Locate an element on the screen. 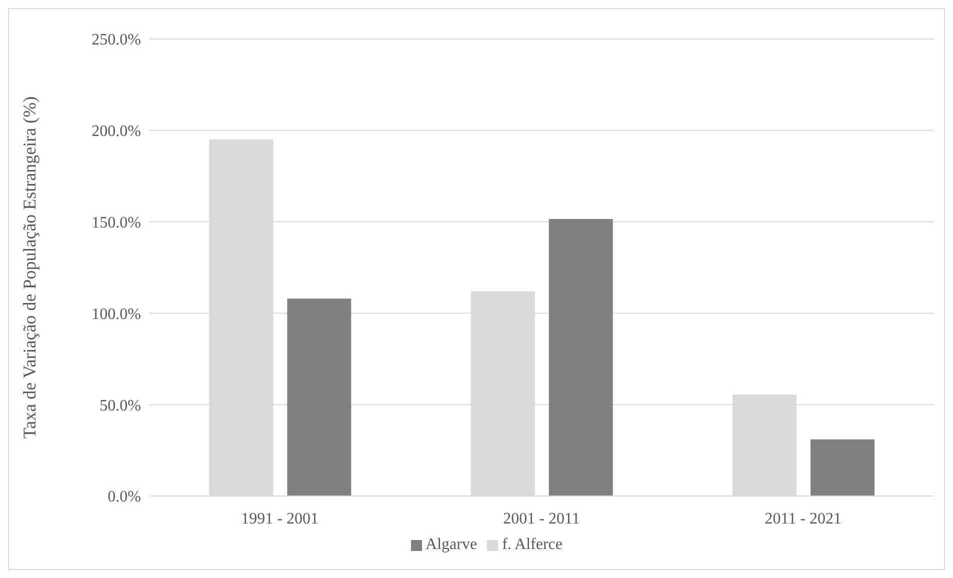 The width and height of the screenshot is (953, 578). y-tick-label: 0.0% is located at coordinates (124, 497).